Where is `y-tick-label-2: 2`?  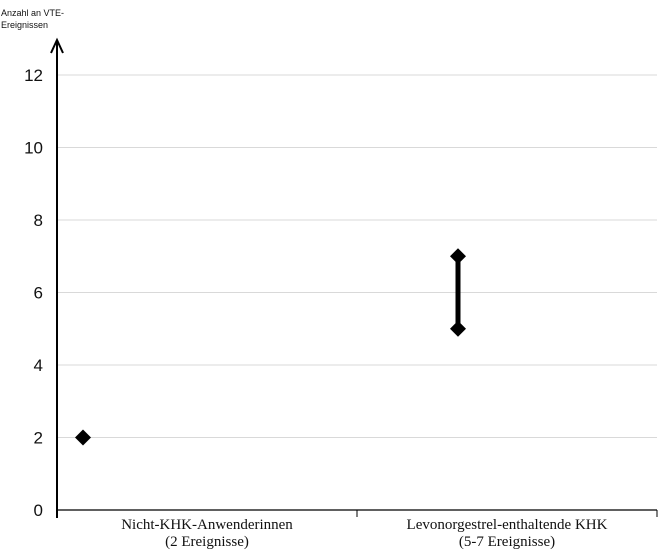
y-tick-label-2: 2 is located at coordinates (38, 438).